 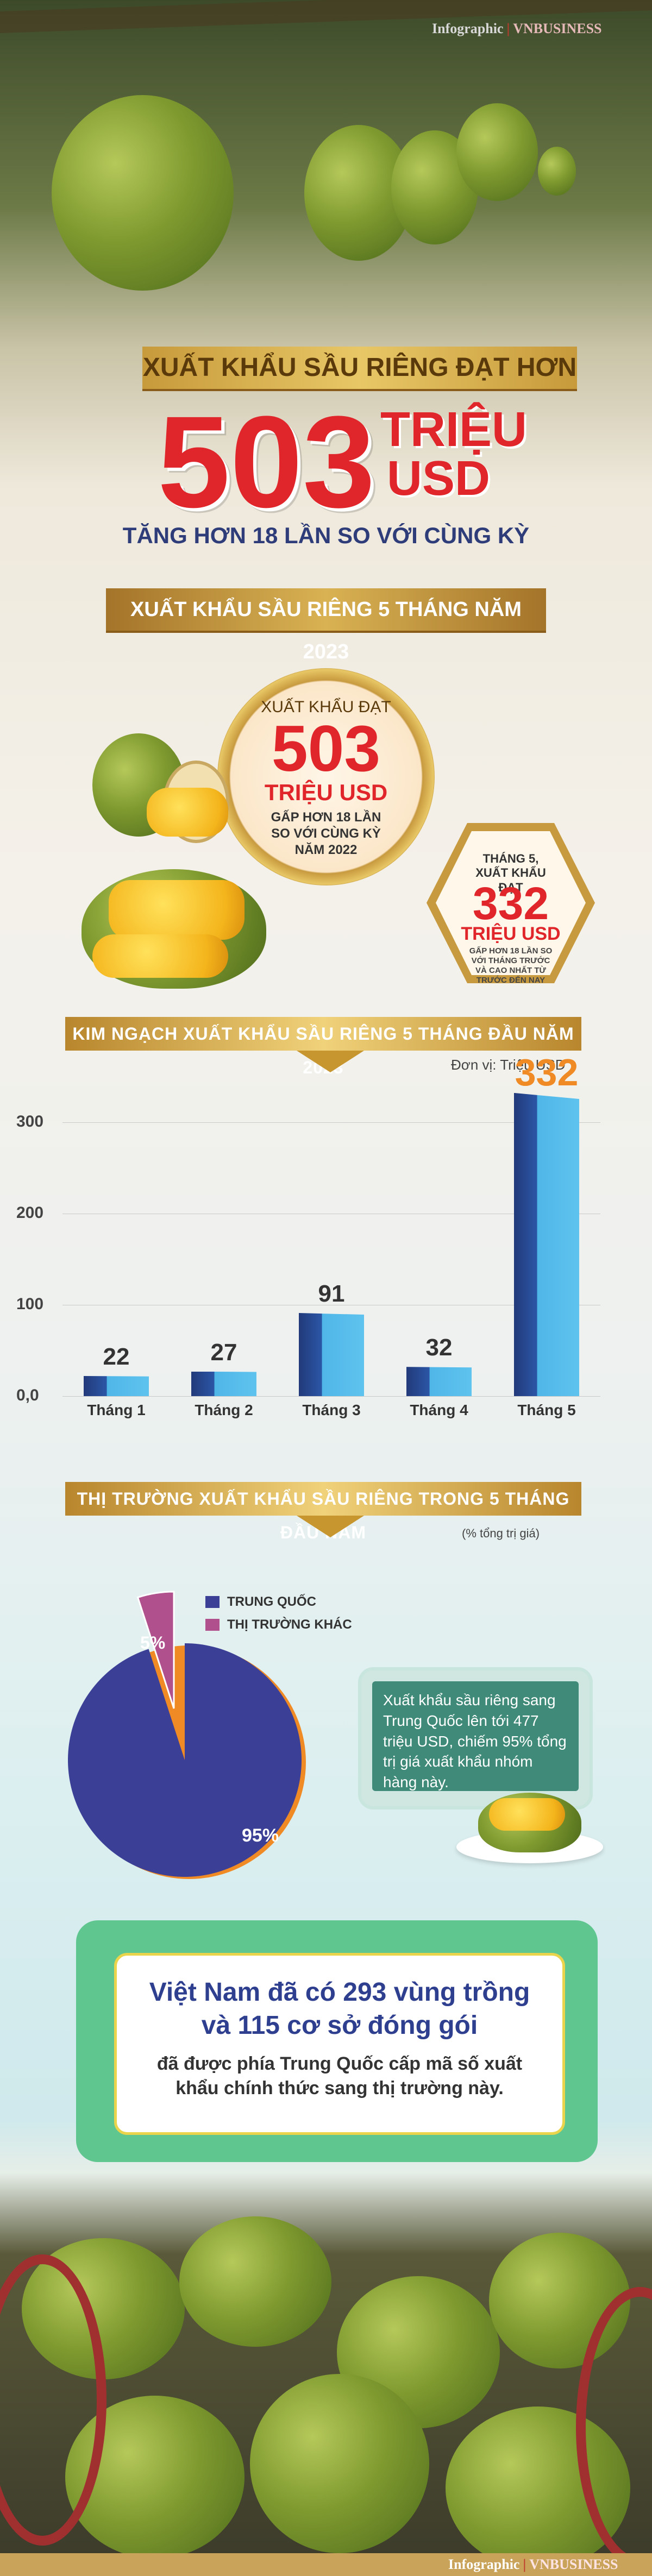 What do you see at coordinates (331, 1224) in the screenshot?
I see `bar-chart-area: 22 27 91 32 332` at bounding box center [331, 1224].